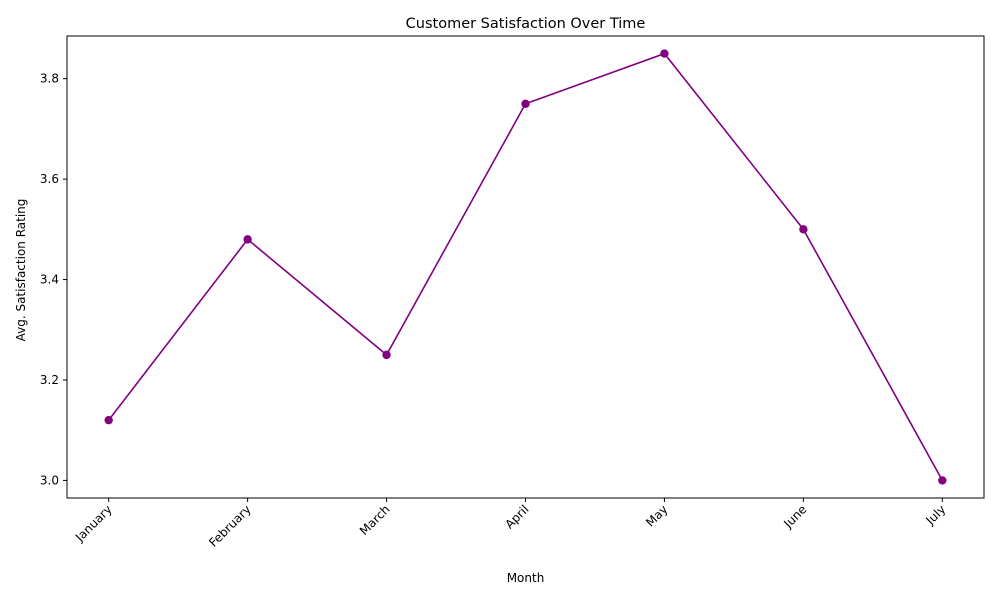 The width and height of the screenshot is (1000, 600). What do you see at coordinates (526, 24) in the screenshot?
I see `chart-title: Customer Satisfaction Over Time` at bounding box center [526, 24].